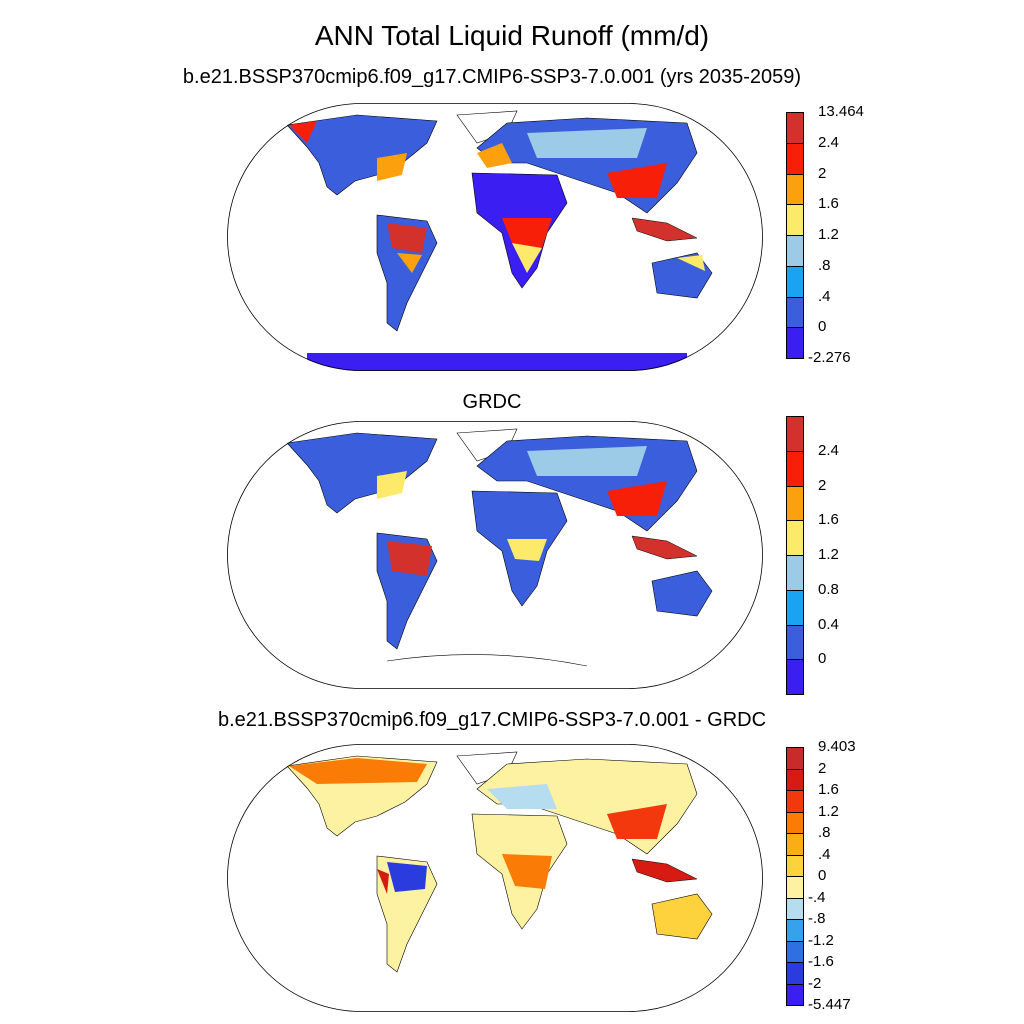 The image size is (1024, 1024). What do you see at coordinates (512, 35) in the screenshot?
I see `main-title: ANN Total Liquid Runoff (mm/d)` at bounding box center [512, 35].